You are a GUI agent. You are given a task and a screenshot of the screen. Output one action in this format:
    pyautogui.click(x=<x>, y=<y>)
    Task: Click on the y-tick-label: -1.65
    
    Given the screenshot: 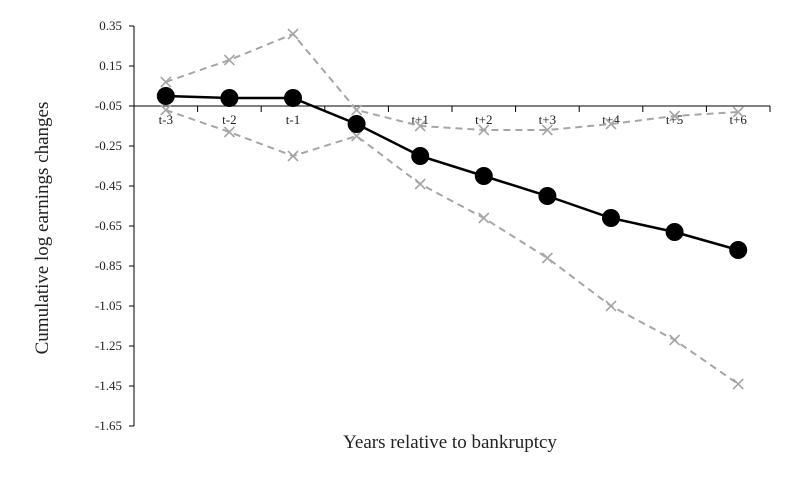 What is the action you would take?
    pyautogui.click(x=108, y=425)
    